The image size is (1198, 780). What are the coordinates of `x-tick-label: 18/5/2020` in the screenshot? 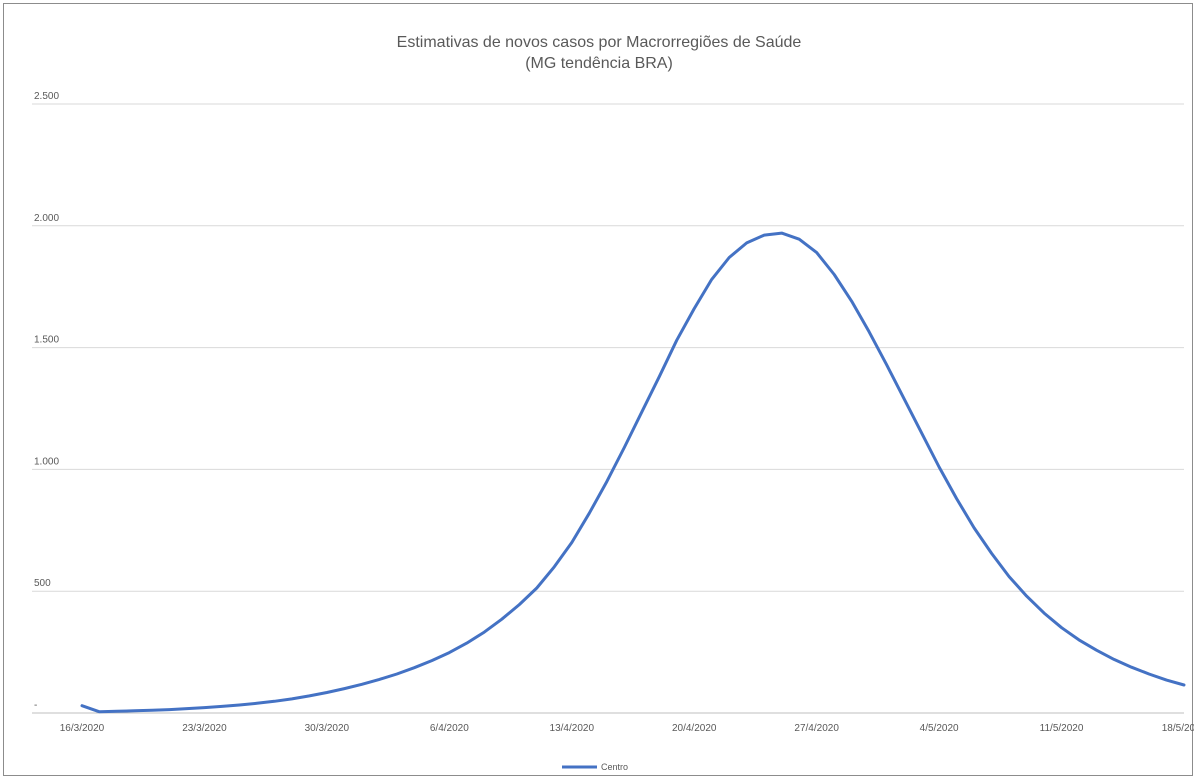 It's located at (1178, 728).